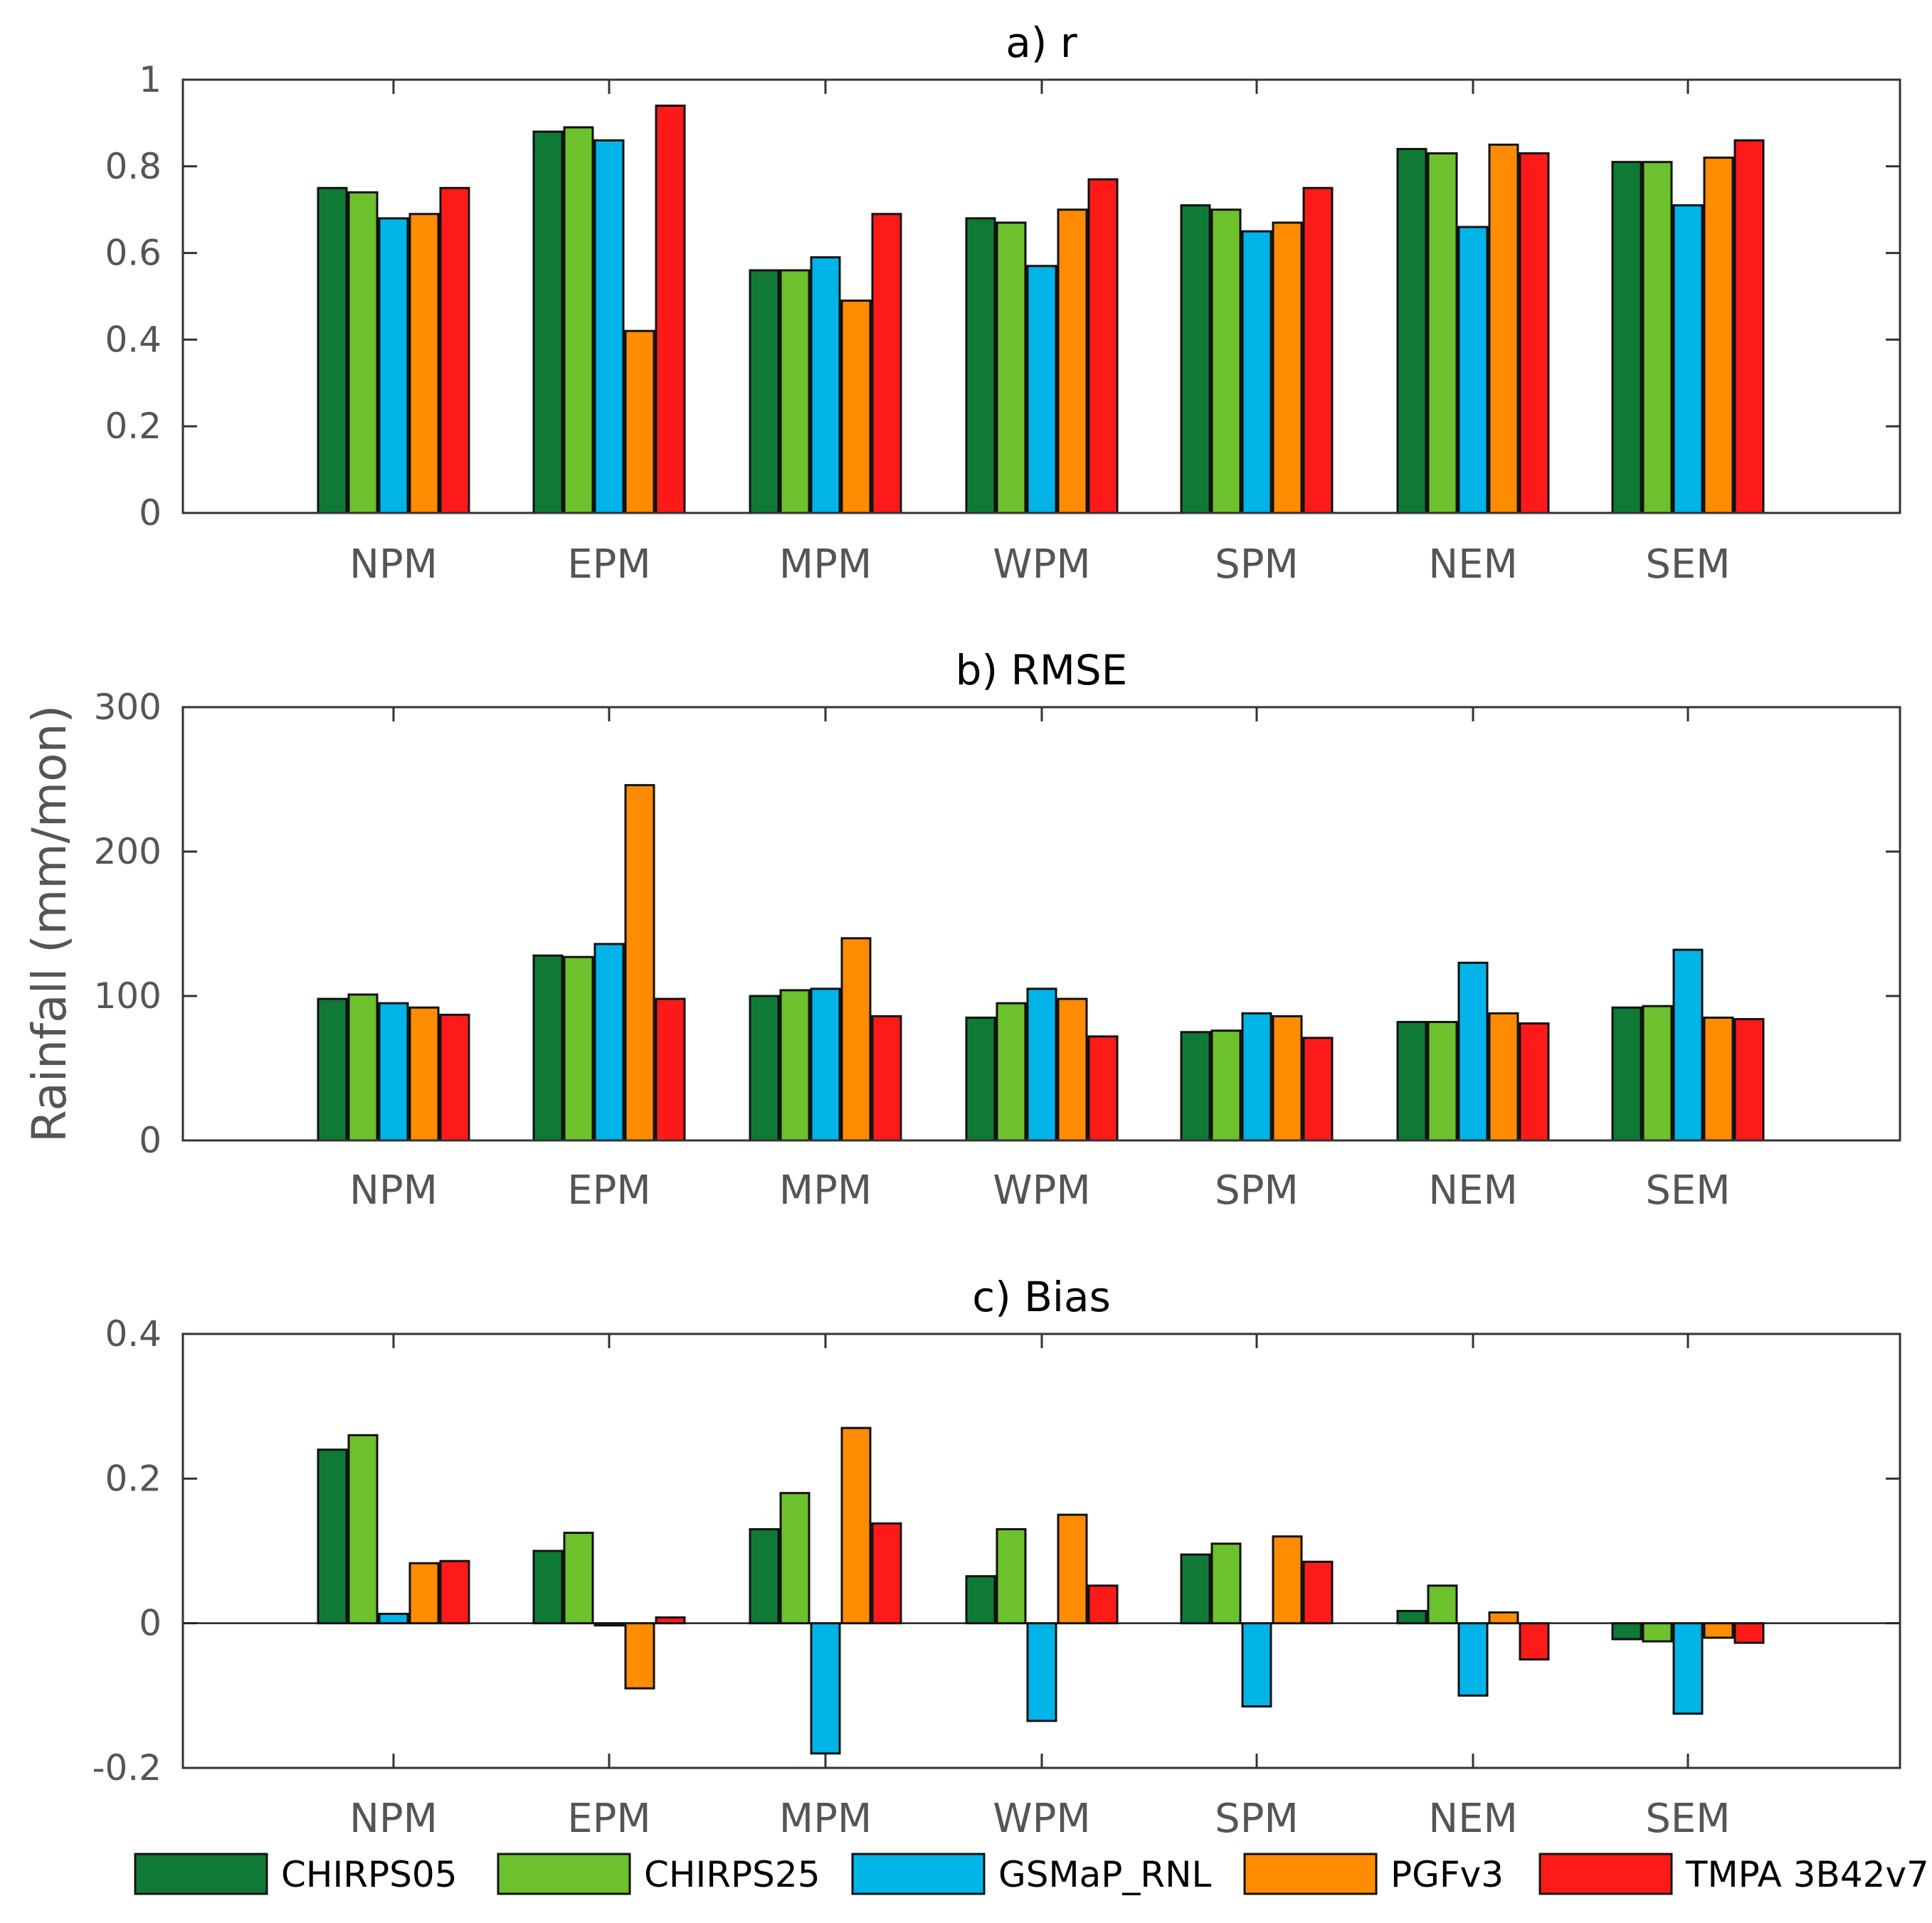  Describe the element at coordinates (1041, 42) in the screenshot. I see `chart-title: a) r` at that location.